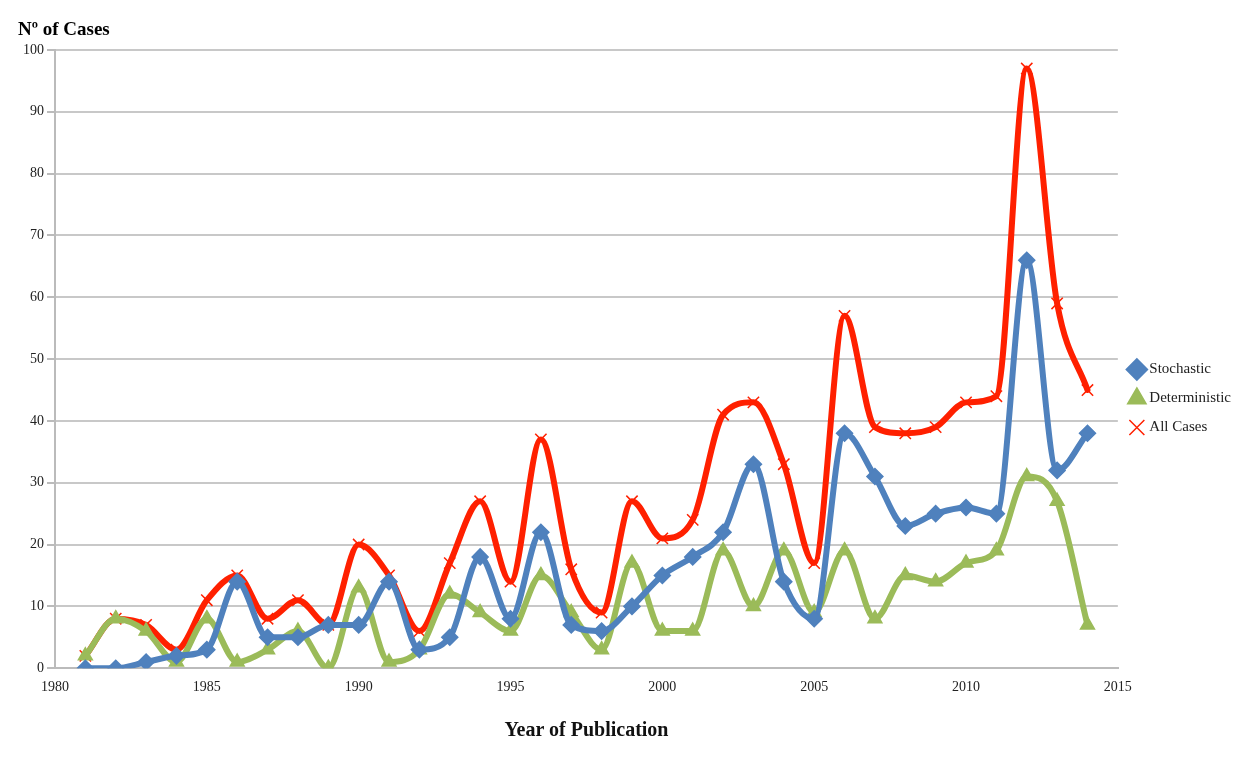 The image size is (1251, 757). Describe the element at coordinates (662, 687) in the screenshot. I see `x-tick-label: 2000` at that location.